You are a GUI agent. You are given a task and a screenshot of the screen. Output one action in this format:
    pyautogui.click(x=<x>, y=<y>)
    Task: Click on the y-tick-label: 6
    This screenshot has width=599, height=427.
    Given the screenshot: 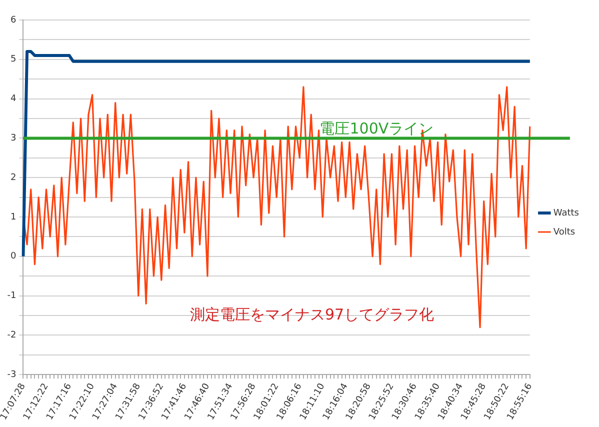 What is the action you would take?
    pyautogui.click(x=13, y=20)
    